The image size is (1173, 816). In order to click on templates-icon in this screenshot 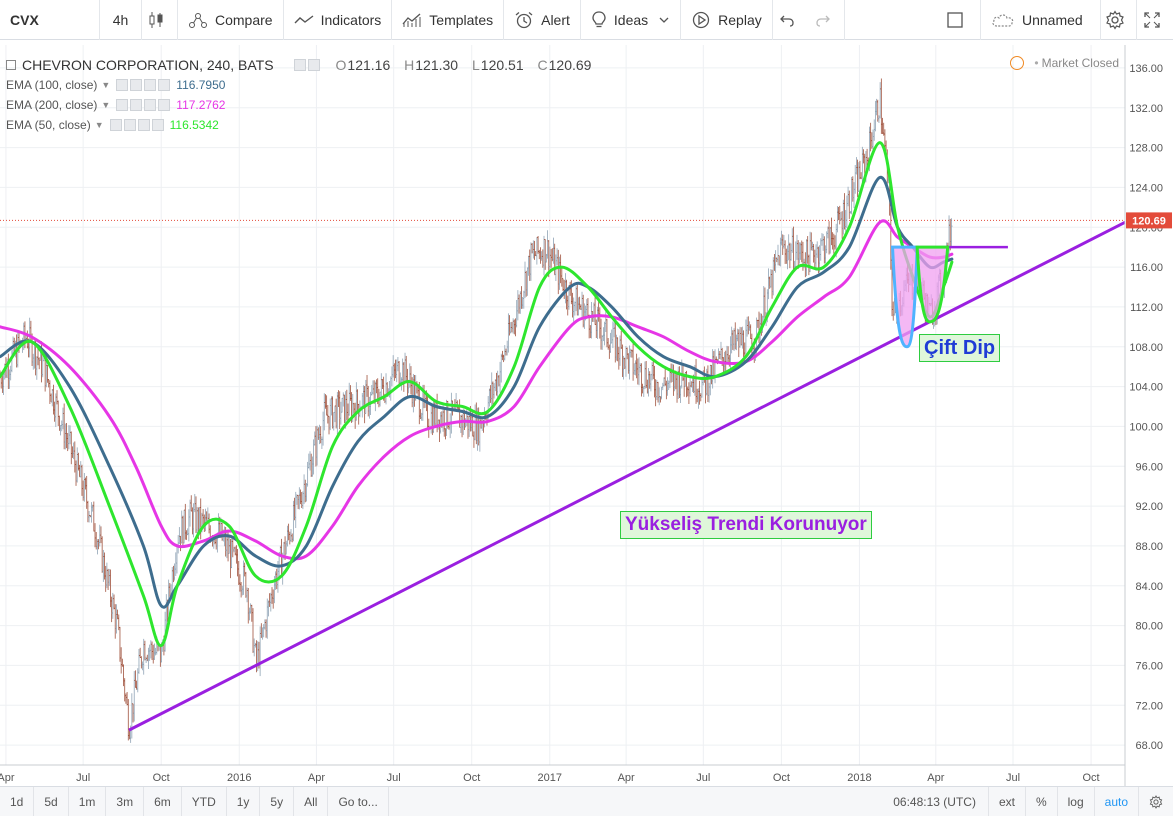, I will do `click(411, 20)`.